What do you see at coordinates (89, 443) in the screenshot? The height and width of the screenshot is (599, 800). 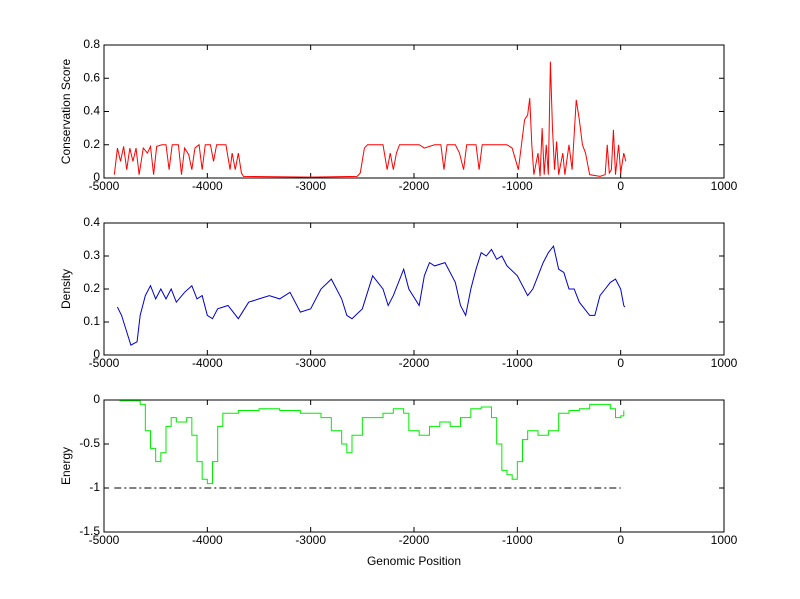 I see `y-tick-label: -0.5` at bounding box center [89, 443].